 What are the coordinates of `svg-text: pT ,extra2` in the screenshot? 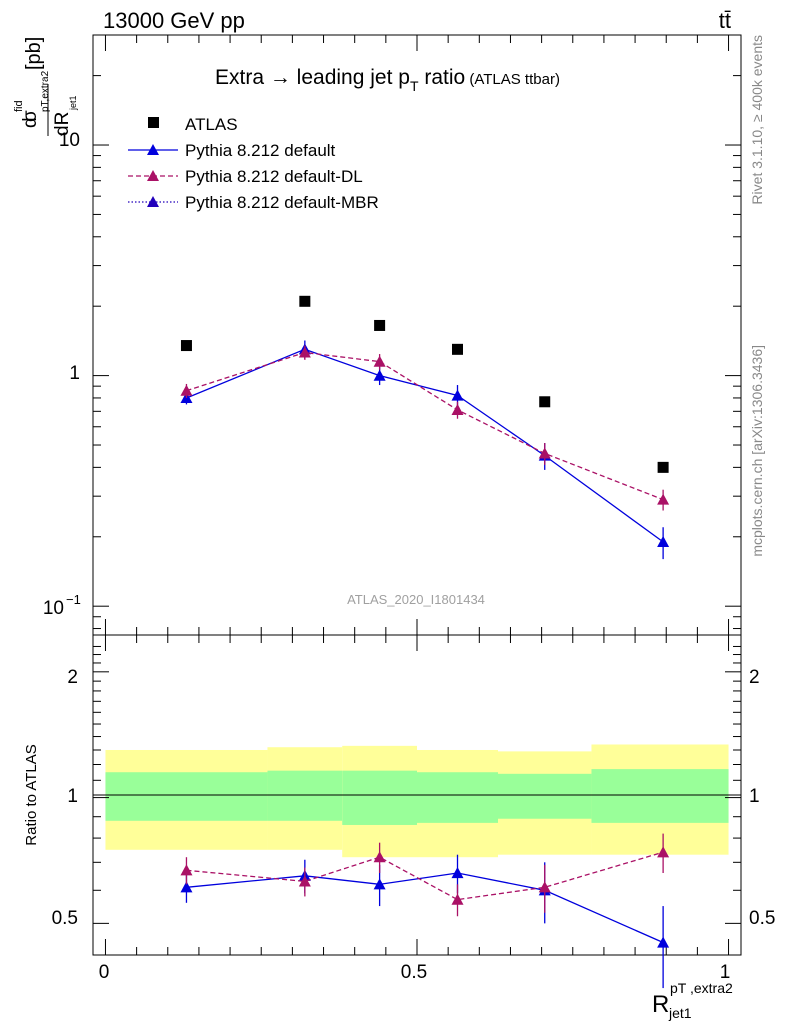 It's located at (701, 988).